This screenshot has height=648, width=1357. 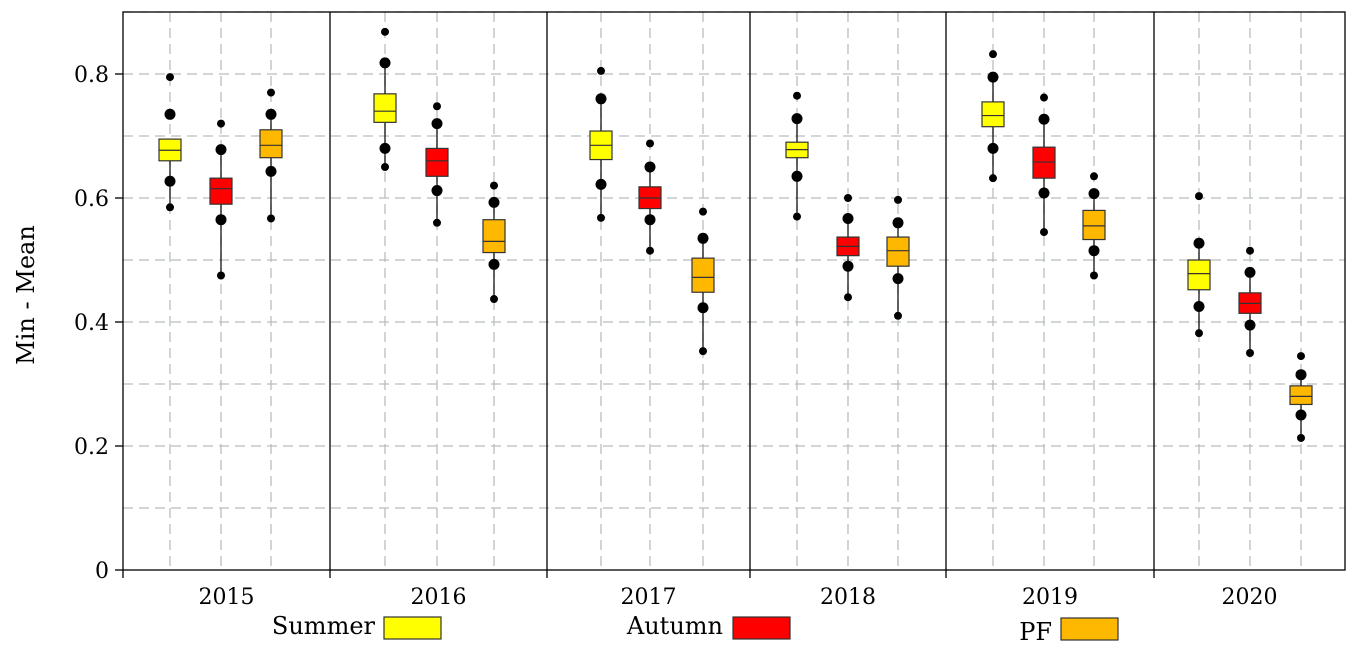 I want to click on x-tick-label: 2018, so click(x=848, y=597).